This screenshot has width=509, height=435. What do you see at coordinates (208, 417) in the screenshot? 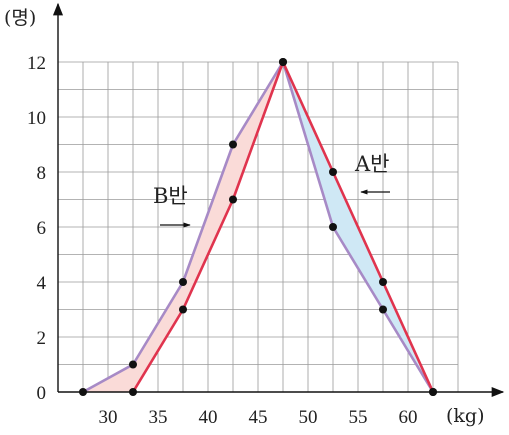
I see `x-tick-label: 40` at bounding box center [208, 417].